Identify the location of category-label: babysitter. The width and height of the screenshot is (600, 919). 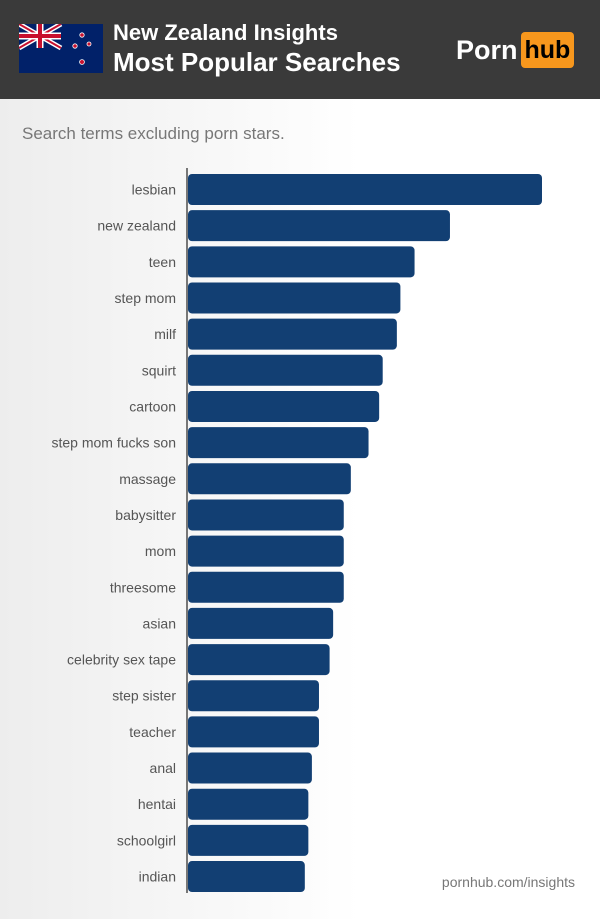
(145, 515).